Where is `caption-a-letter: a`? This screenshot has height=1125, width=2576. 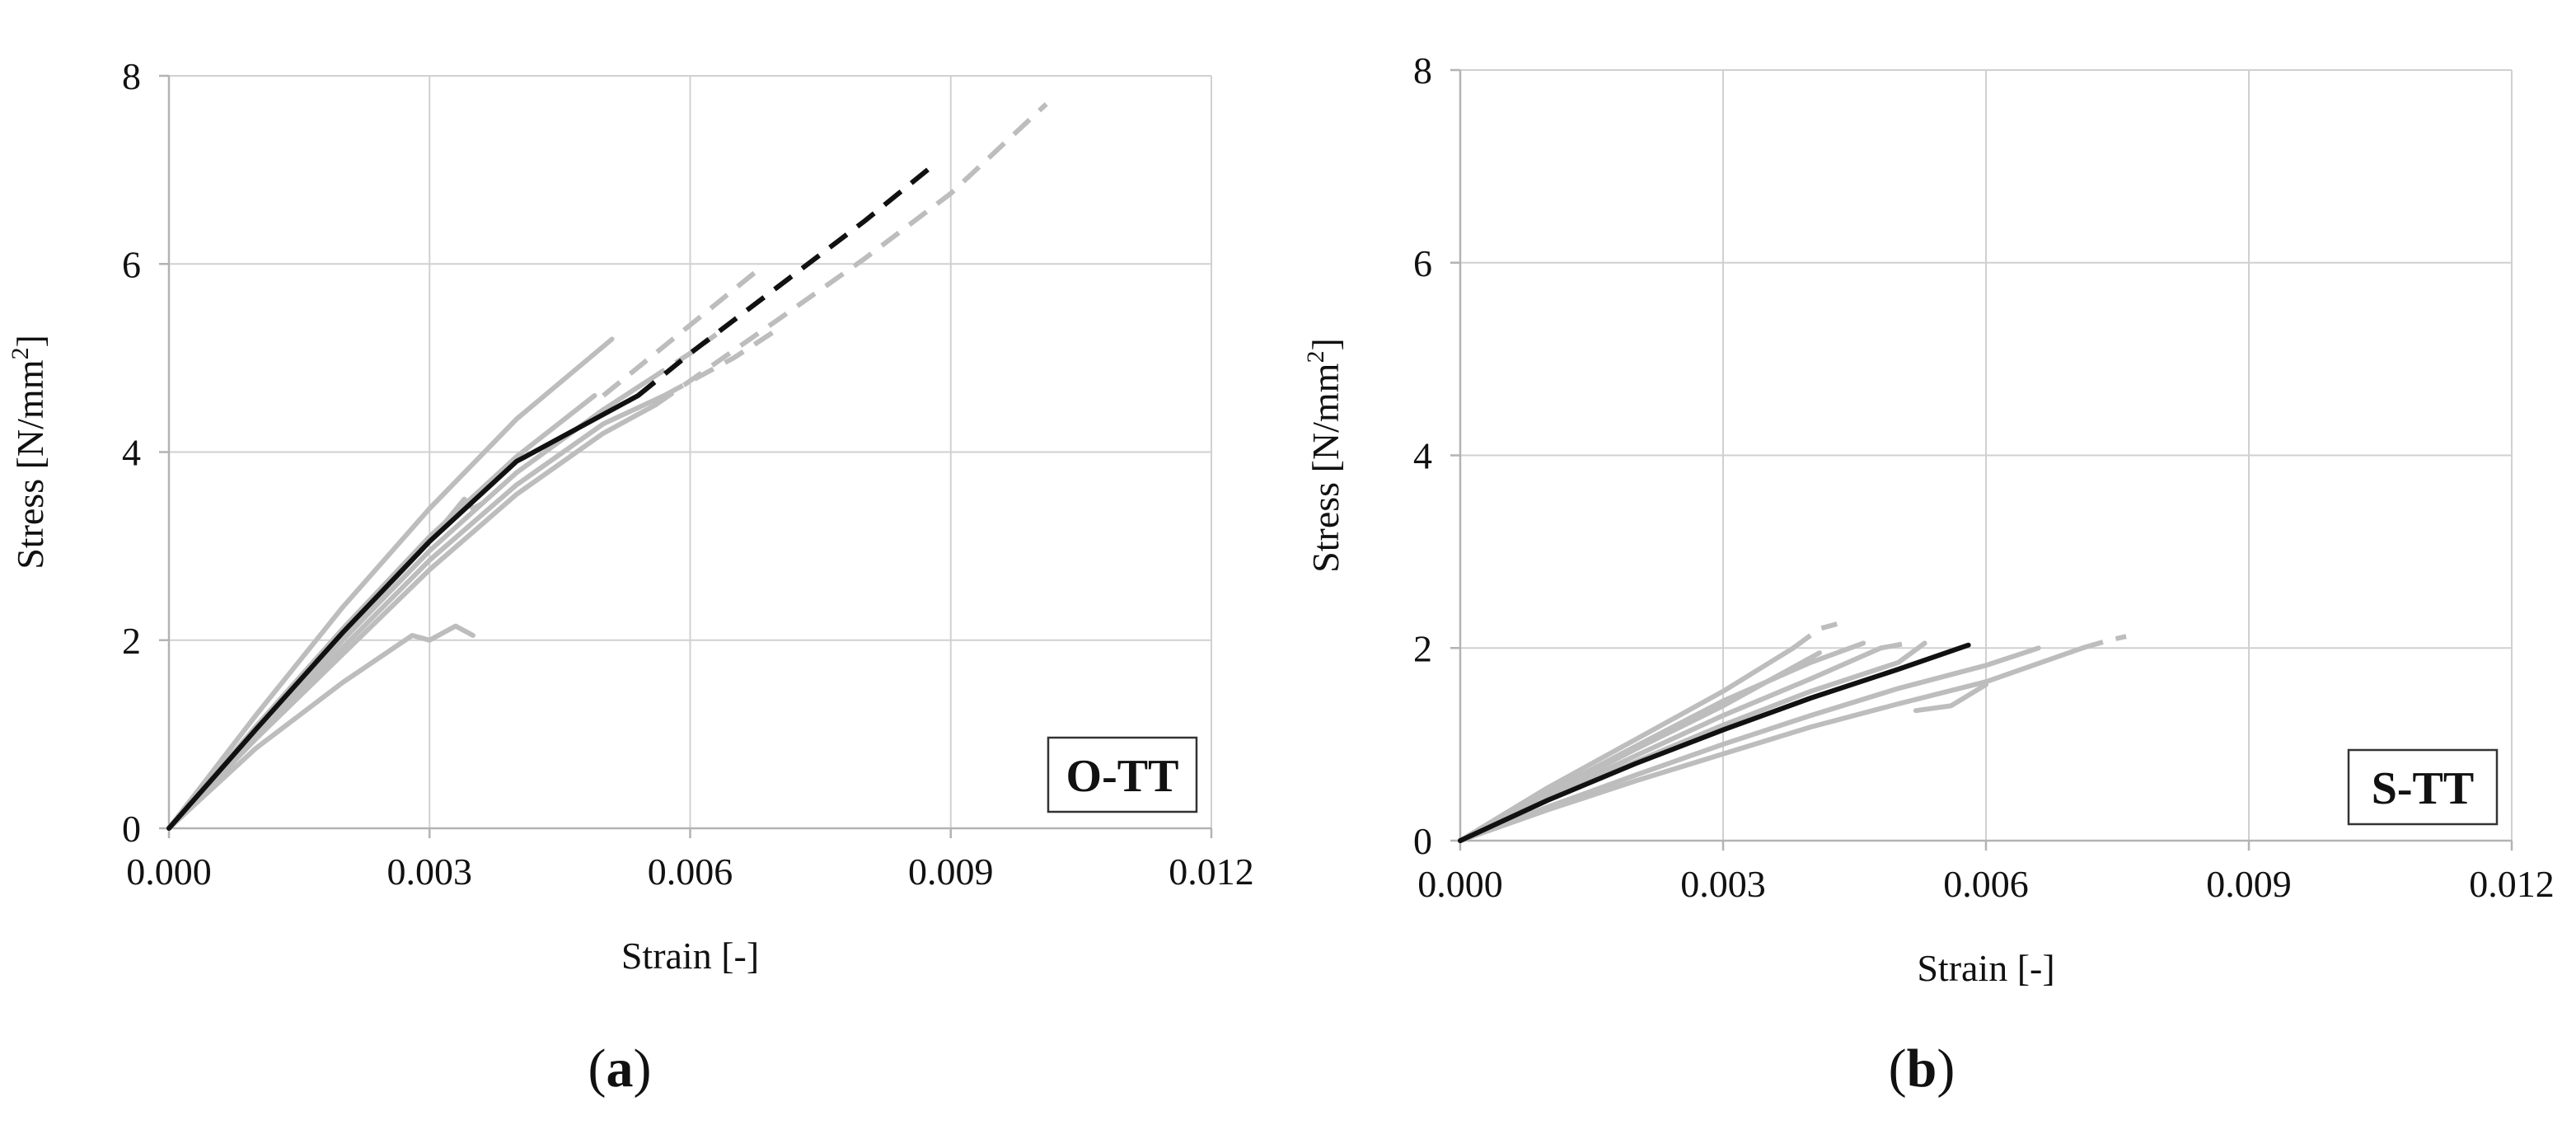 caption-a-letter: a is located at coordinates (620, 1068).